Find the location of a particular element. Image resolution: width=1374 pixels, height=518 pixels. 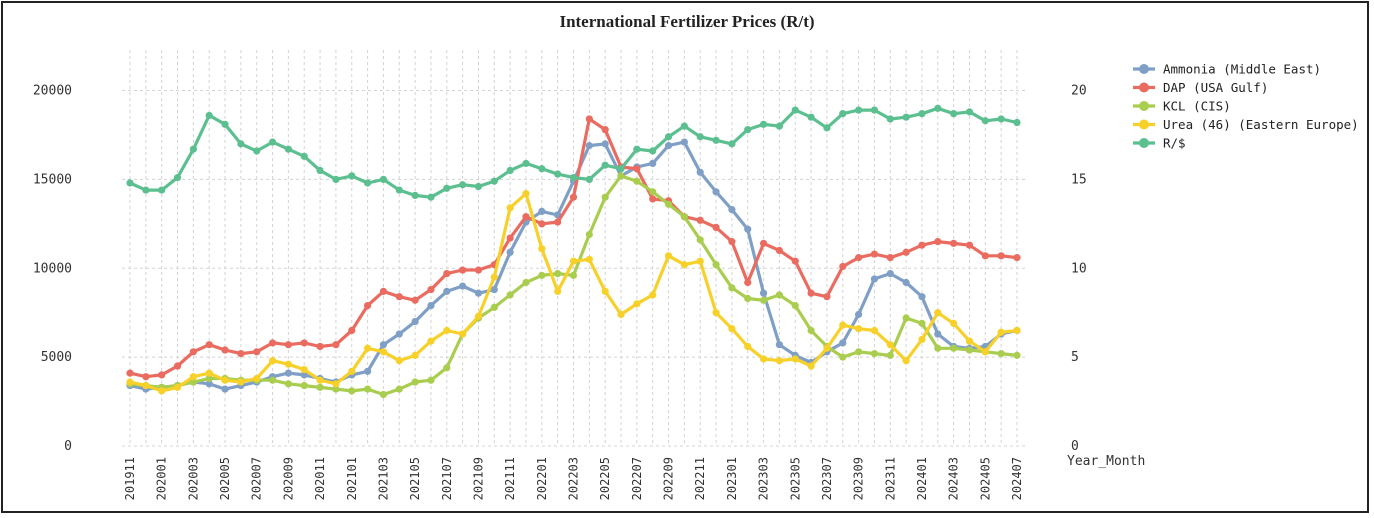

x-tick-label: 202403 is located at coordinates (954, 478).